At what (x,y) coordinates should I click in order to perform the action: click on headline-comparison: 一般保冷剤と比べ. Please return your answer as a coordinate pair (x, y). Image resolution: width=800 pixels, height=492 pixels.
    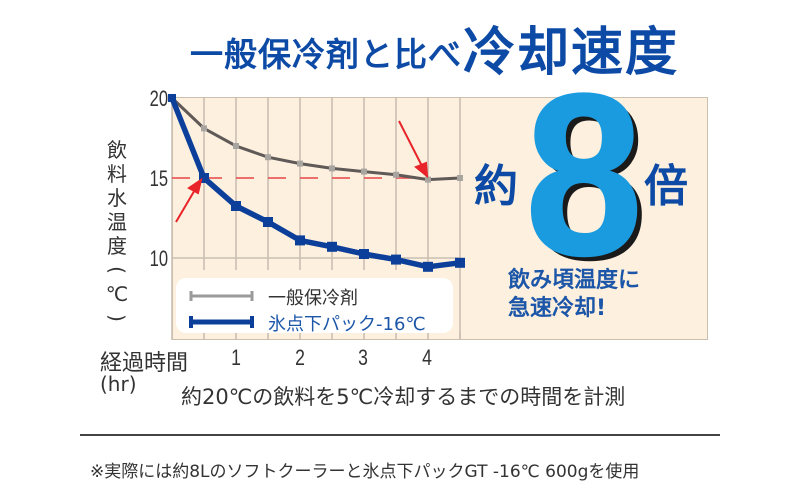
    Looking at the image, I should click on (326, 54).